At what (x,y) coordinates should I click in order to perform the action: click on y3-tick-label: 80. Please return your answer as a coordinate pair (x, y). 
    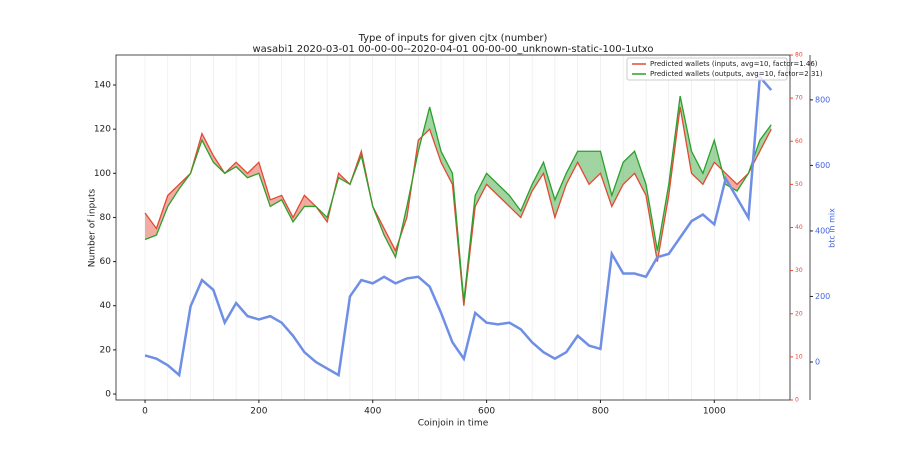
    Looking at the image, I should click on (799, 55).